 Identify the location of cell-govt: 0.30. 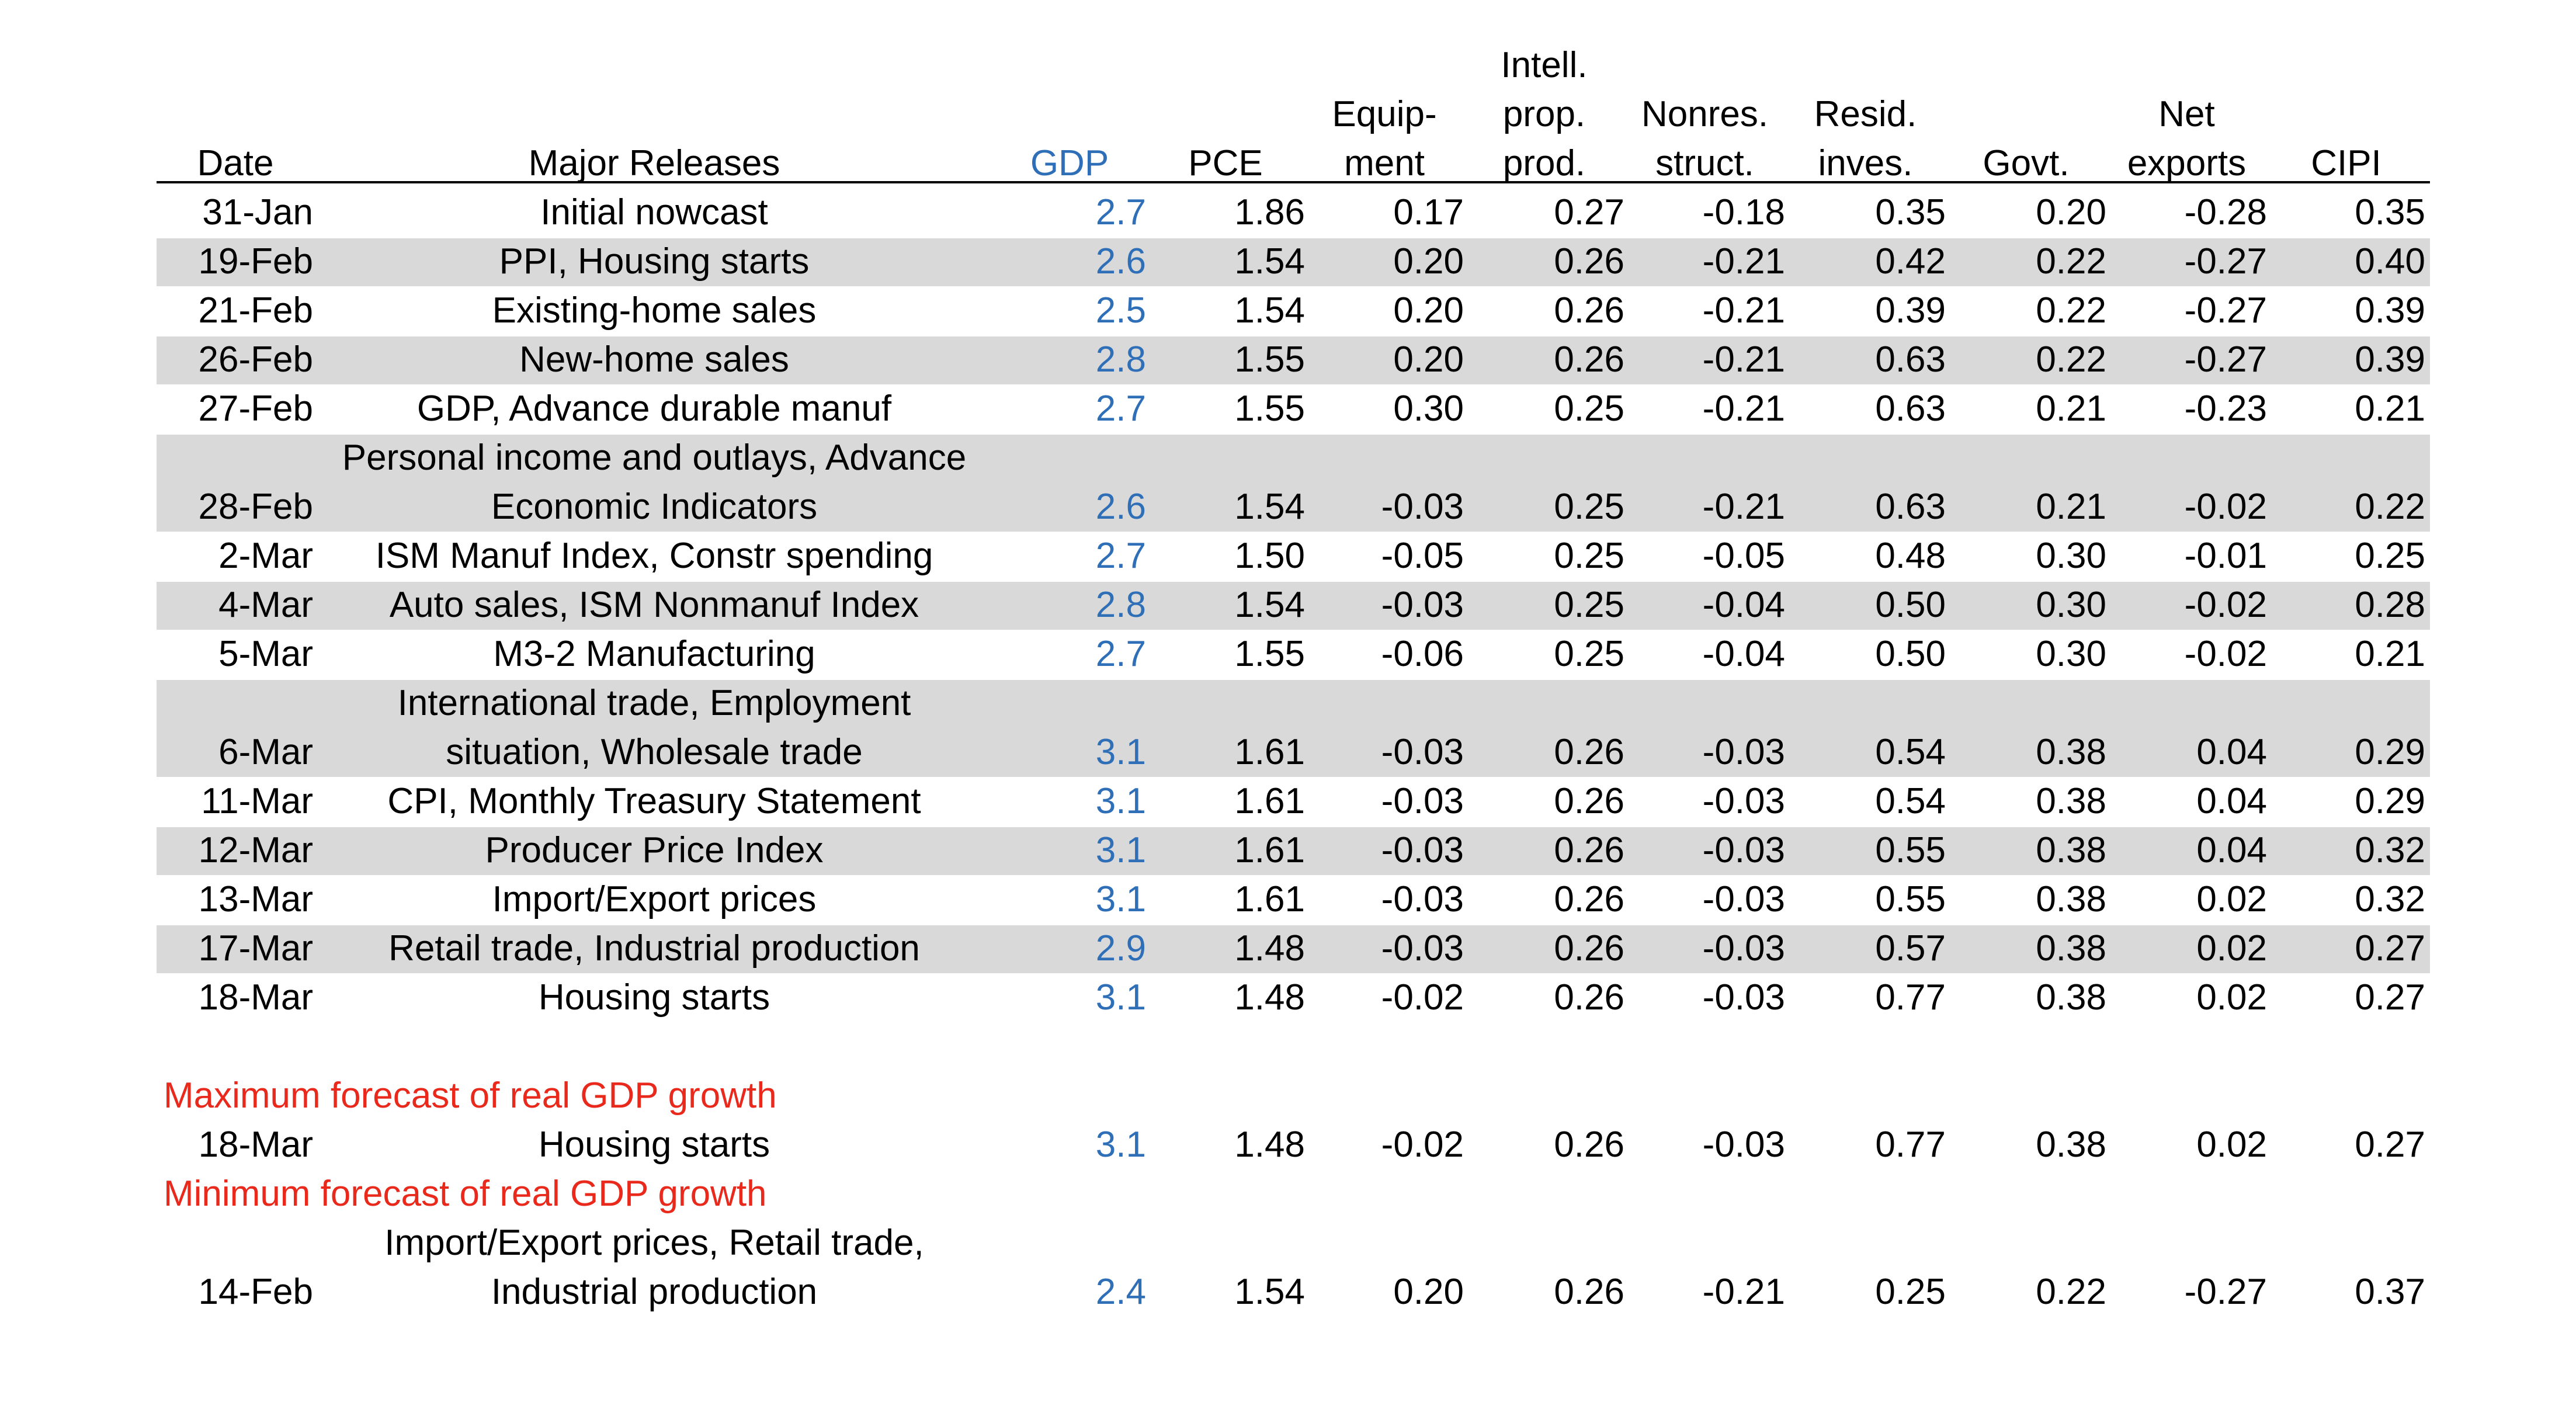
(2071, 605).